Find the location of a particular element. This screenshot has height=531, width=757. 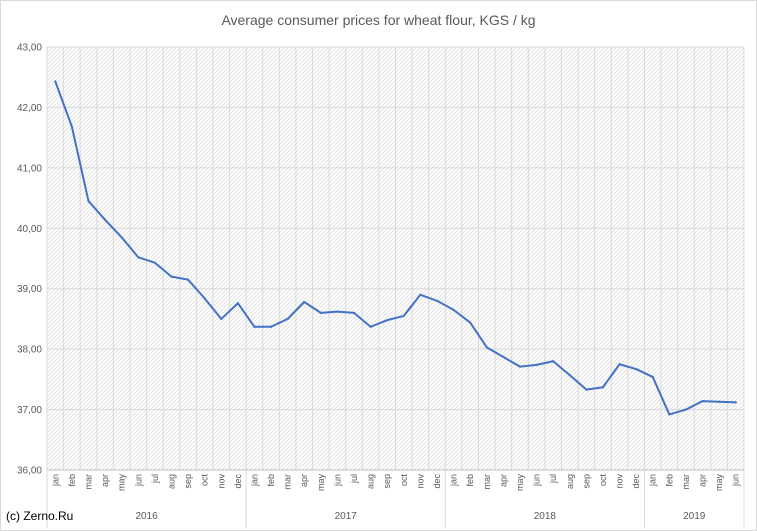

y-tick-label: 43,00 is located at coordinates (29, 48).